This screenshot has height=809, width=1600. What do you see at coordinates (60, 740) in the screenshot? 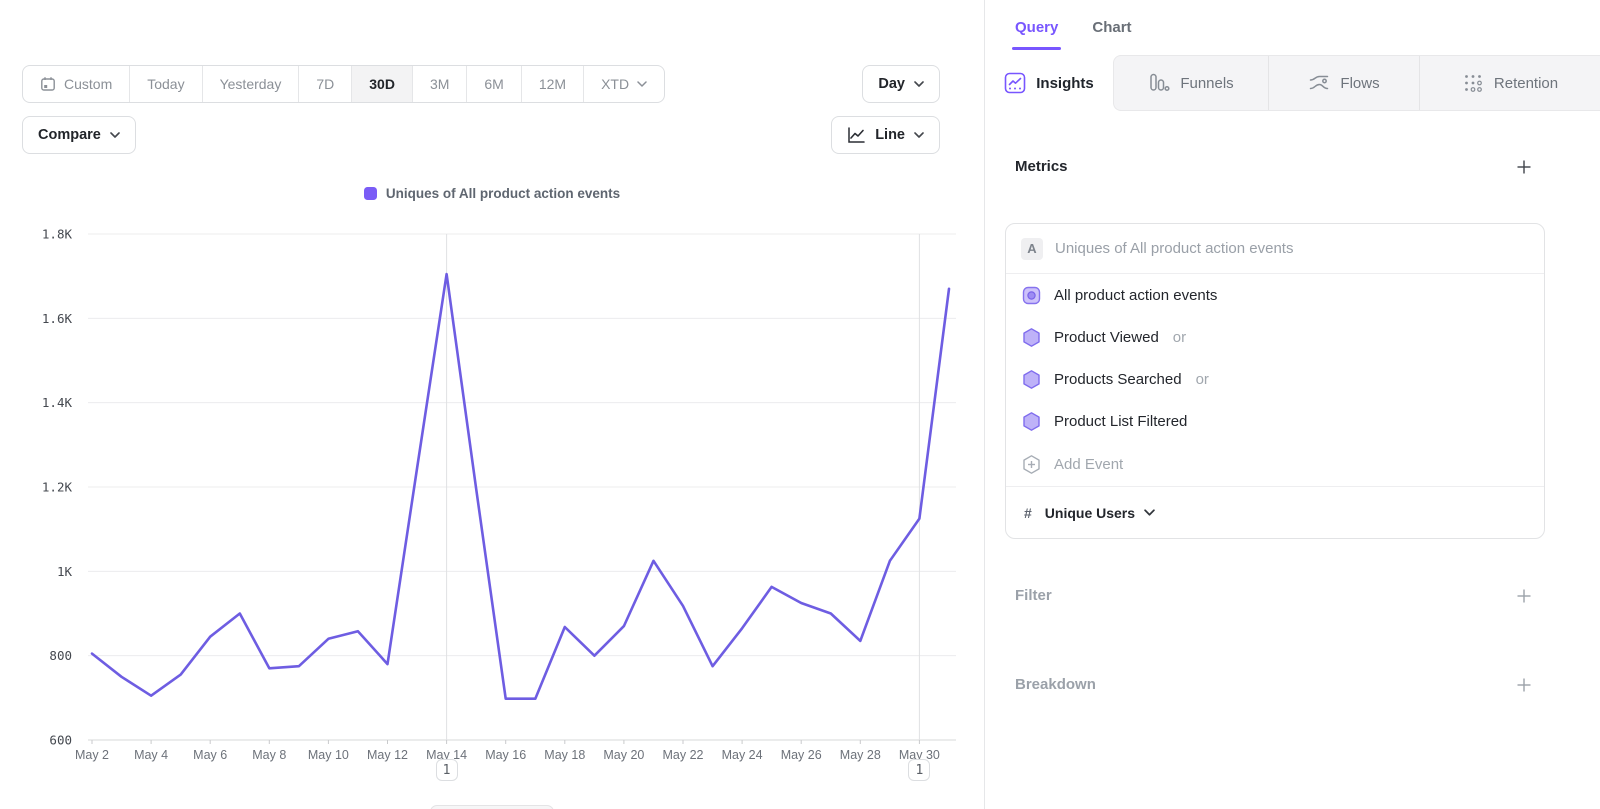
I see `y-tick-label: 600` at bounding box center [60, 740].